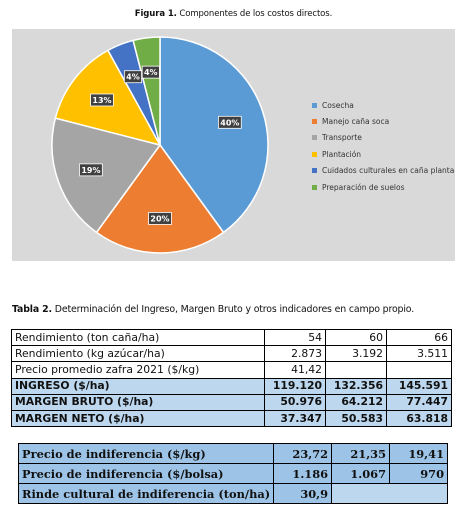  I want to click on table-cell: 66, so click(419, 337).